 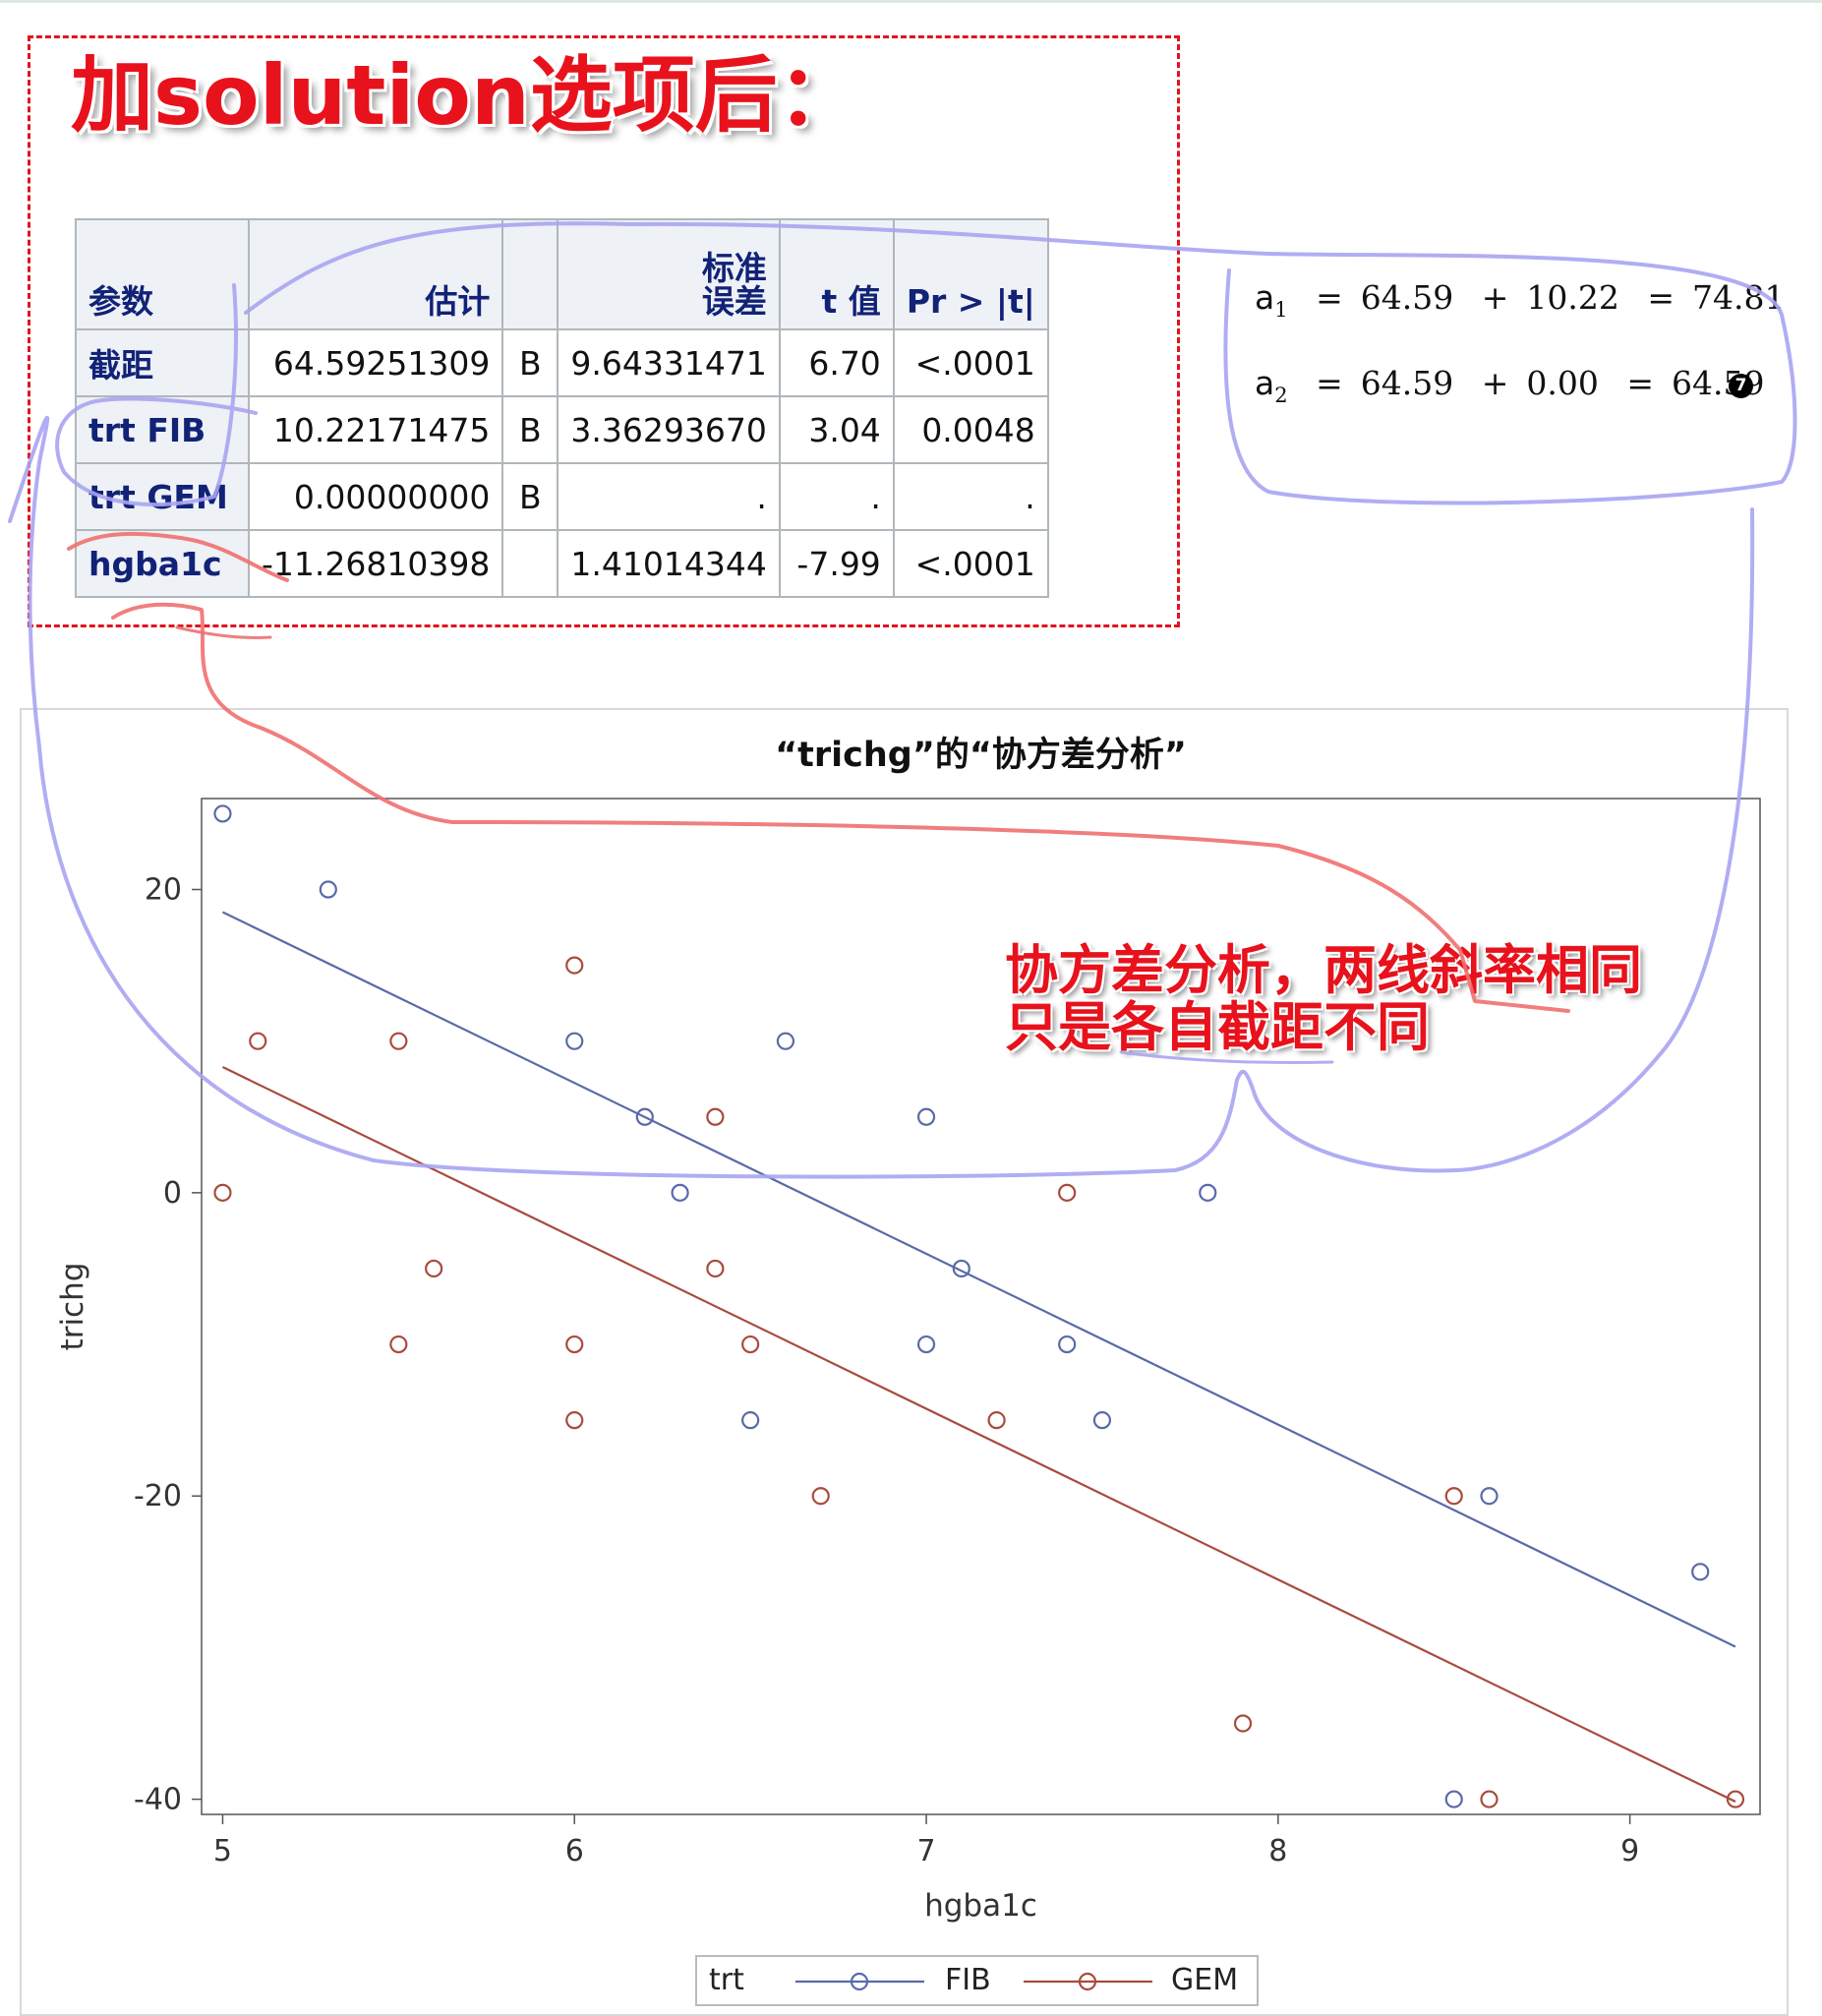 What do you see at coordinates (162, 429) in the screenshot?
I see `row-label: trt FIB` at bounding box center [162, 429].